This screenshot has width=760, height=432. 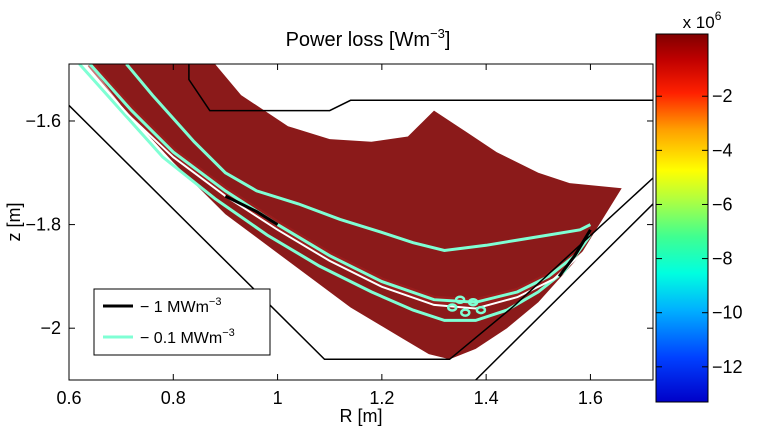 I want to click on x-tick-label: 1.2, so click(x=381, y=398).